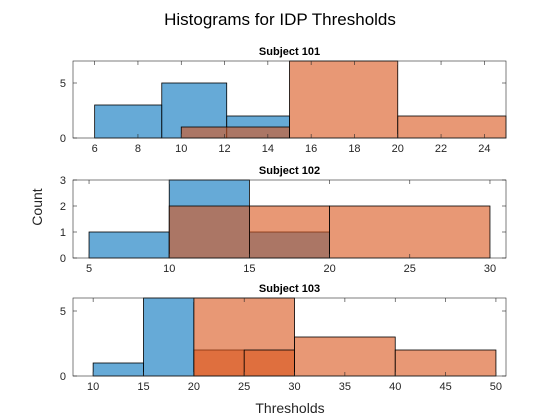 The image size is (560, 420). What do you see at coordinates (311, 149) in the screenshot?
I see `x-tick-label: 16` at bounding box center [311, 149].